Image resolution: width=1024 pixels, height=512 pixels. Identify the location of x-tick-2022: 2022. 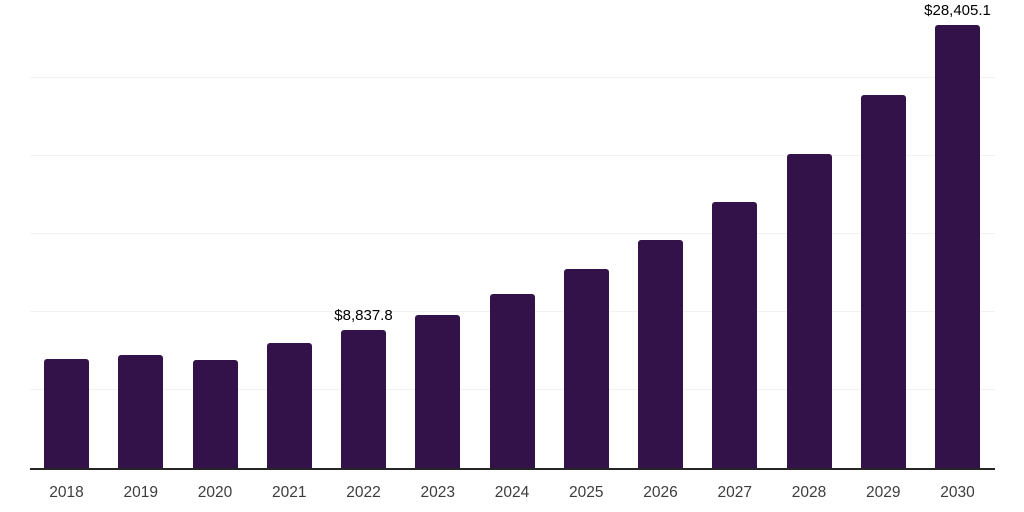
(363, 492).